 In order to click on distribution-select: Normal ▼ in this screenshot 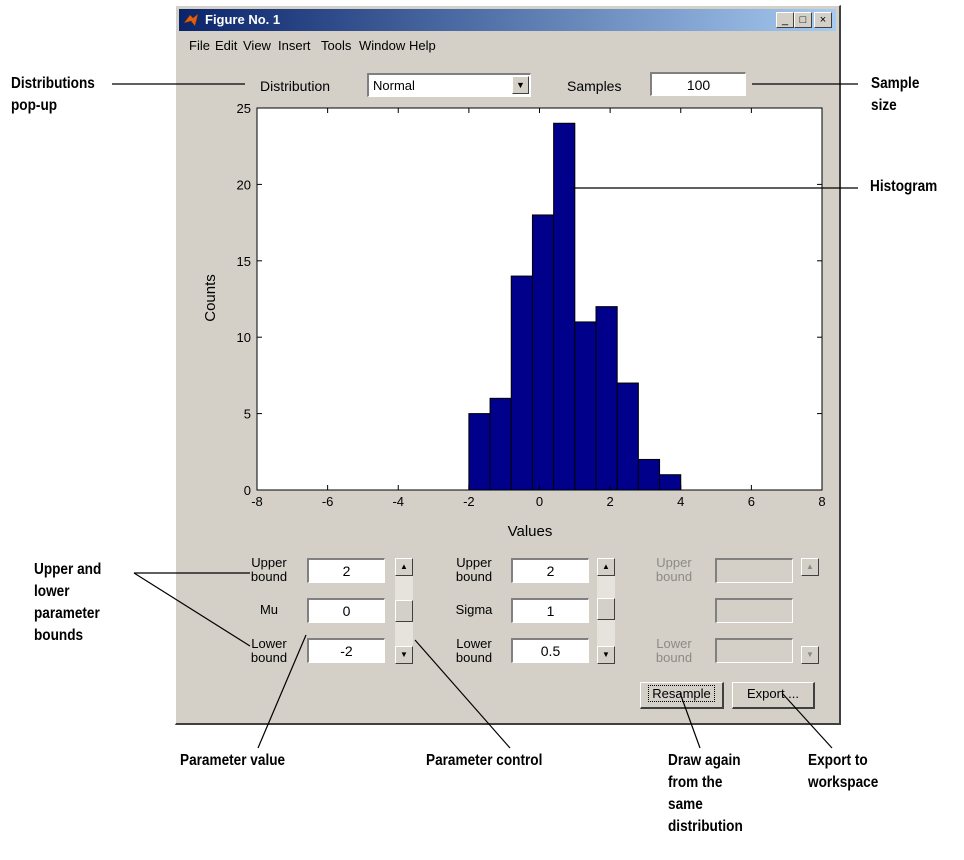, I will do `click(449, 85)`.